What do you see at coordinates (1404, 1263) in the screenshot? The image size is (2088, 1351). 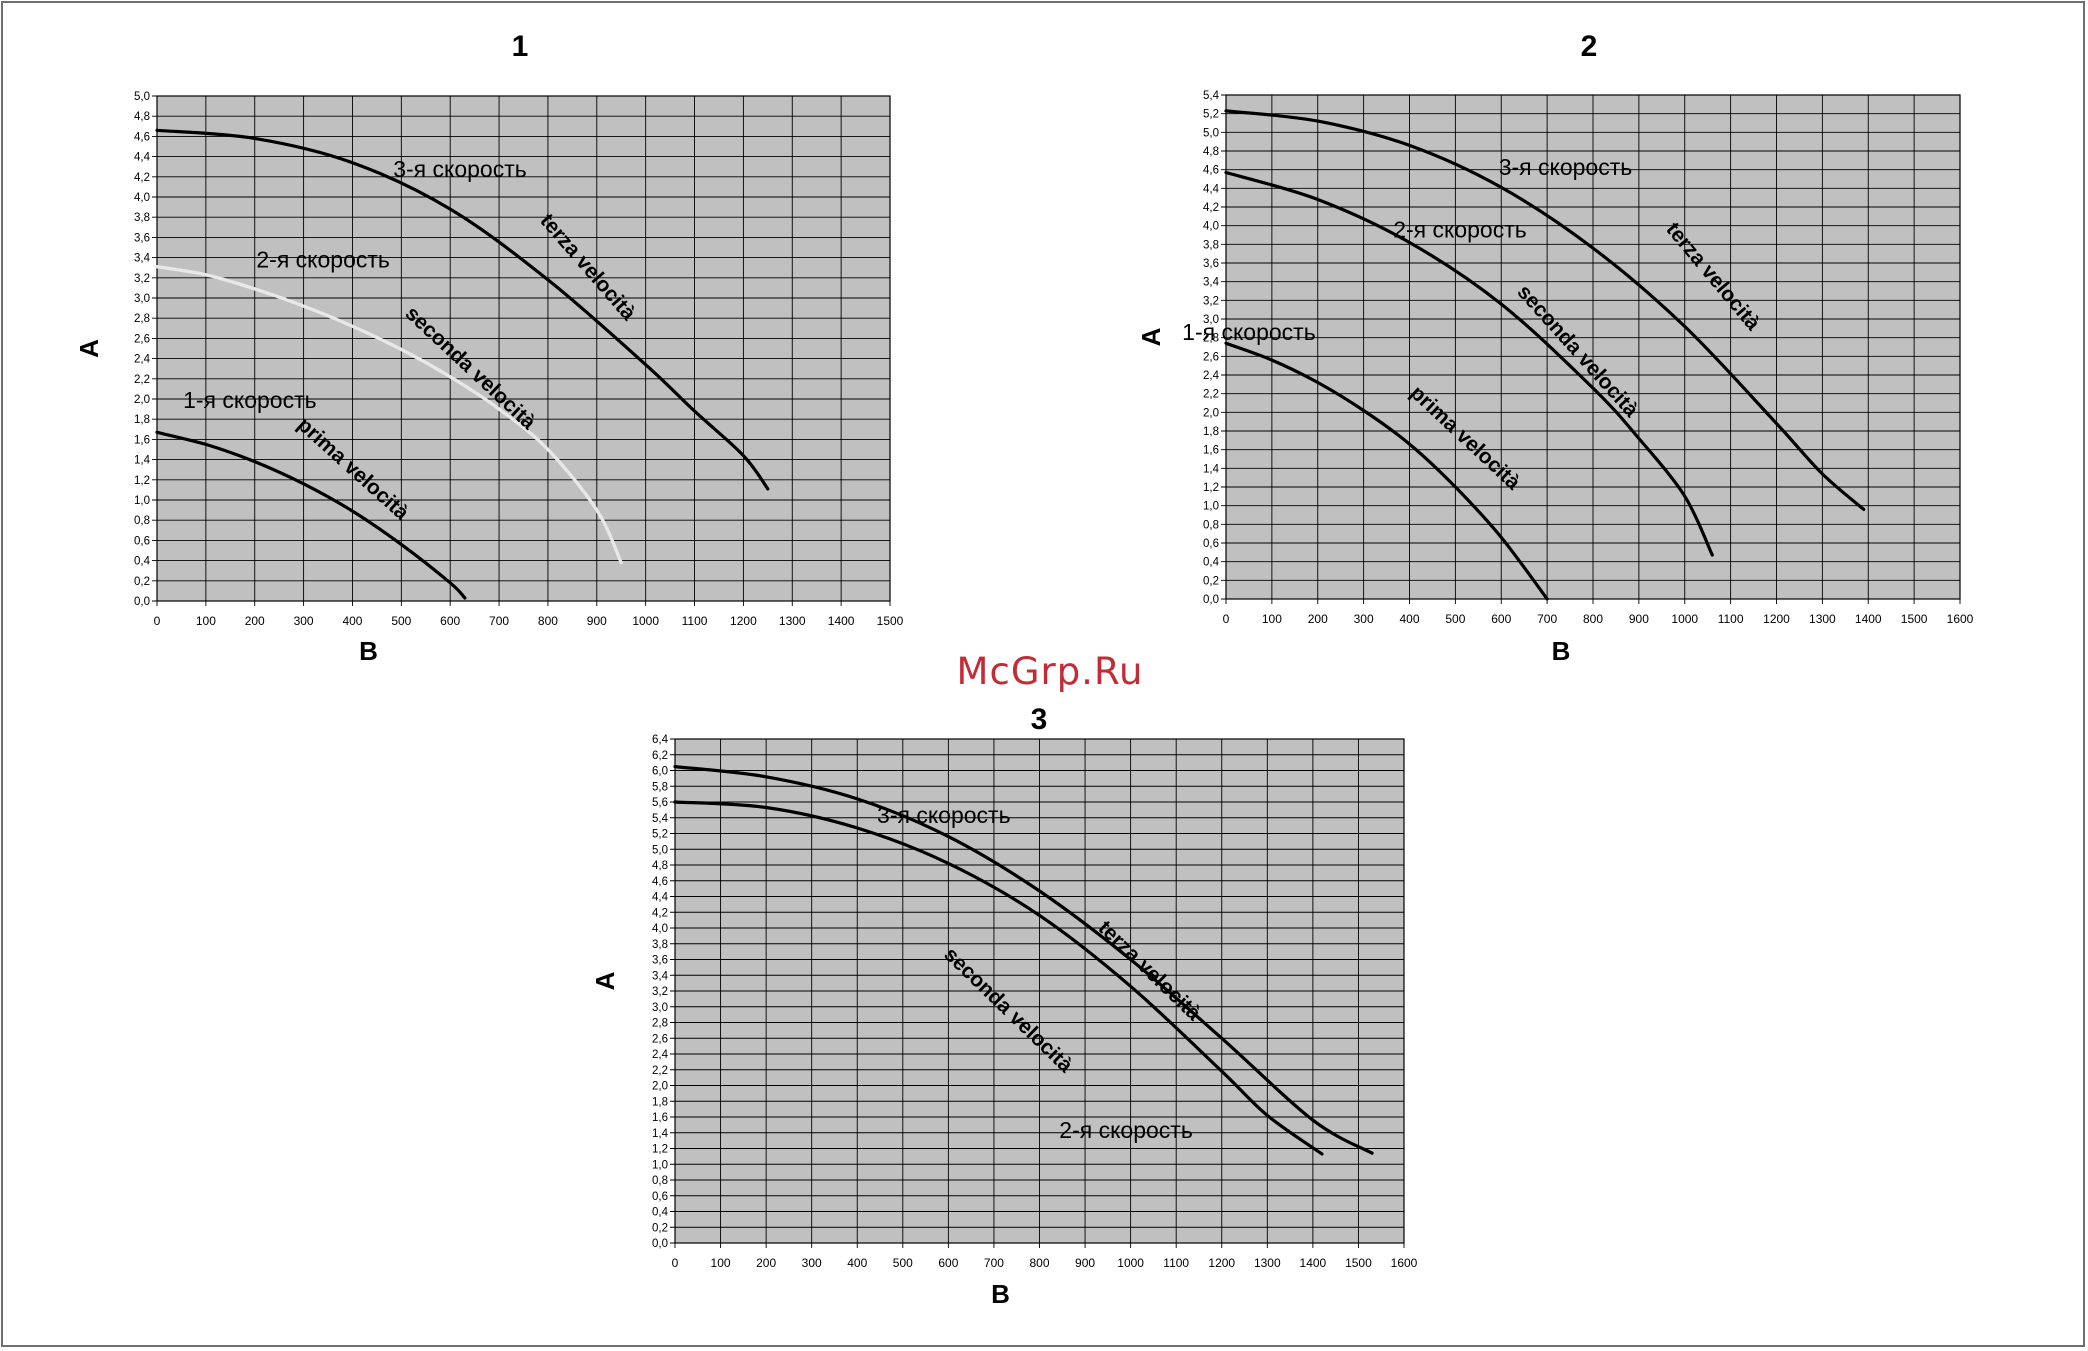 I see `x-tick-label: 1600` at bounding box center [1404, 1263].